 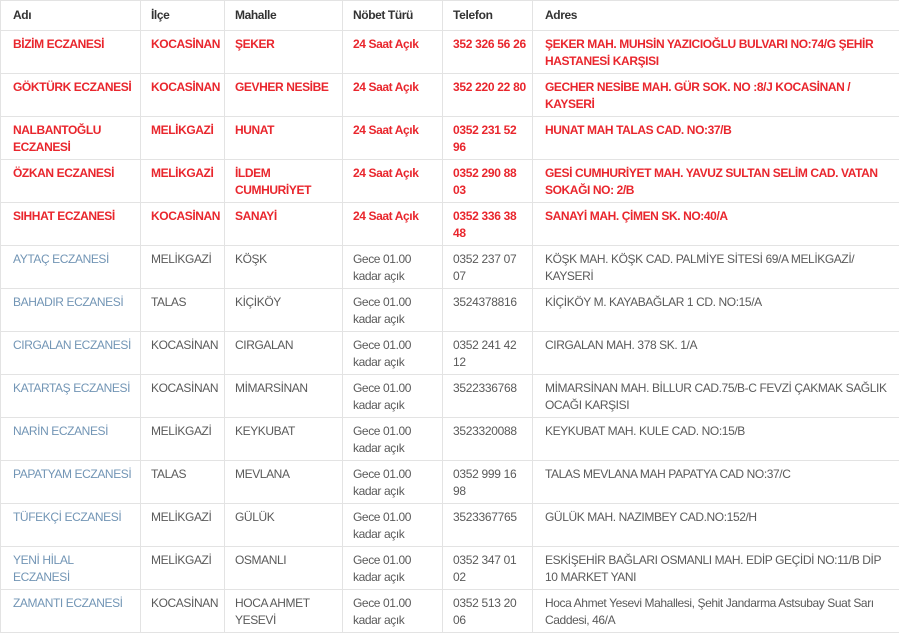 I want to click on cell-phone: 0352 241 42 12, so click(x=488, y=353).